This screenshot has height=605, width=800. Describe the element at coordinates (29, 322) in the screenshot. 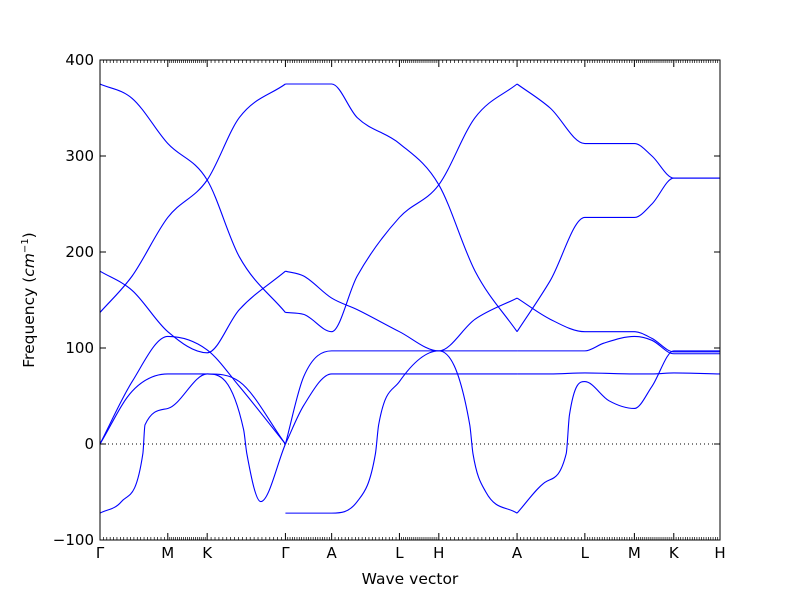

I see `y-axis-label-text: Frequency (` at that location.